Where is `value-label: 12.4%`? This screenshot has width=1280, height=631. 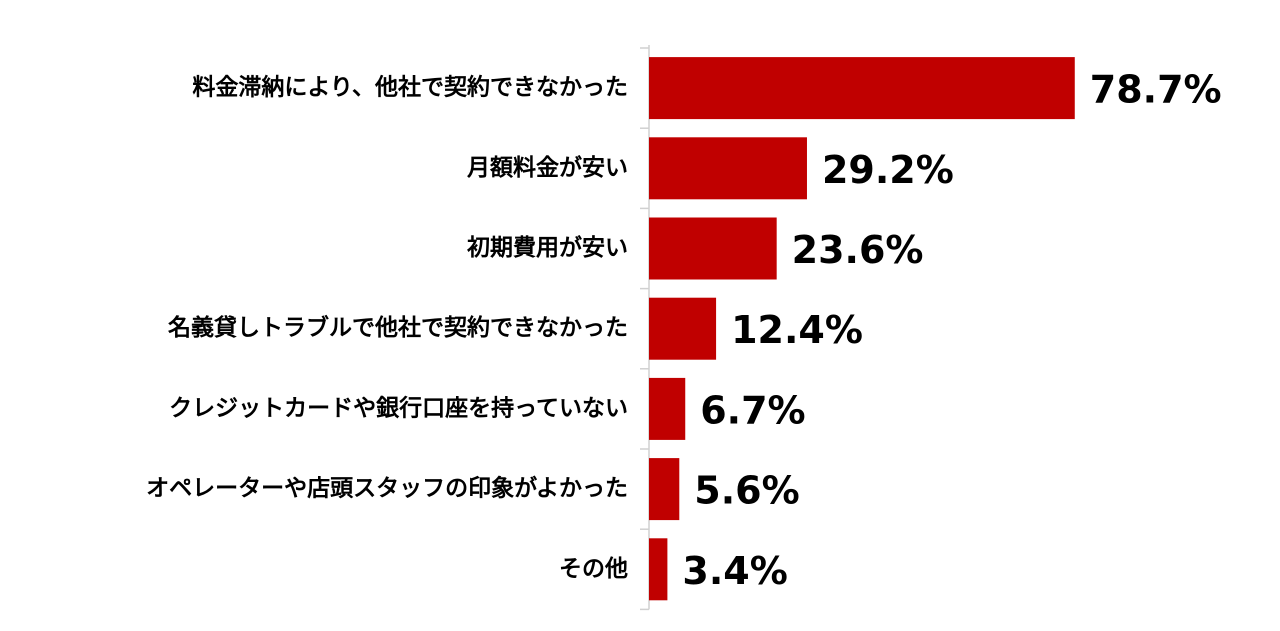
value-label: 12.4% is located at coordinates (797, 330).